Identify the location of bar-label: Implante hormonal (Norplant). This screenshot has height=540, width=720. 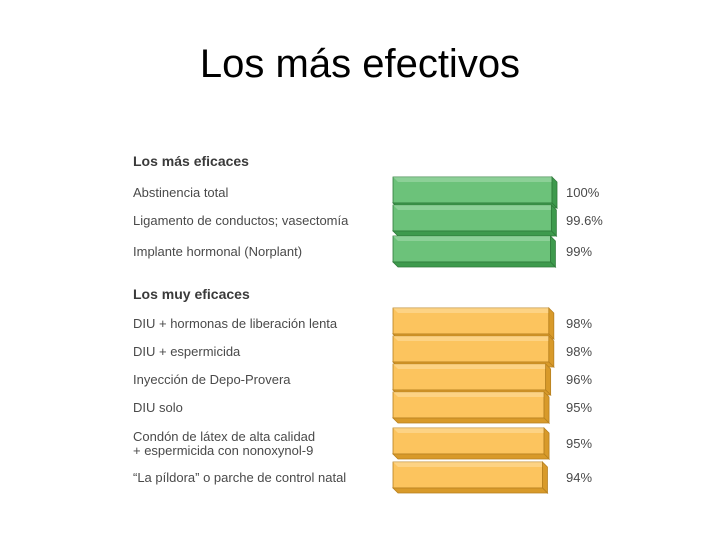
(217, 251).